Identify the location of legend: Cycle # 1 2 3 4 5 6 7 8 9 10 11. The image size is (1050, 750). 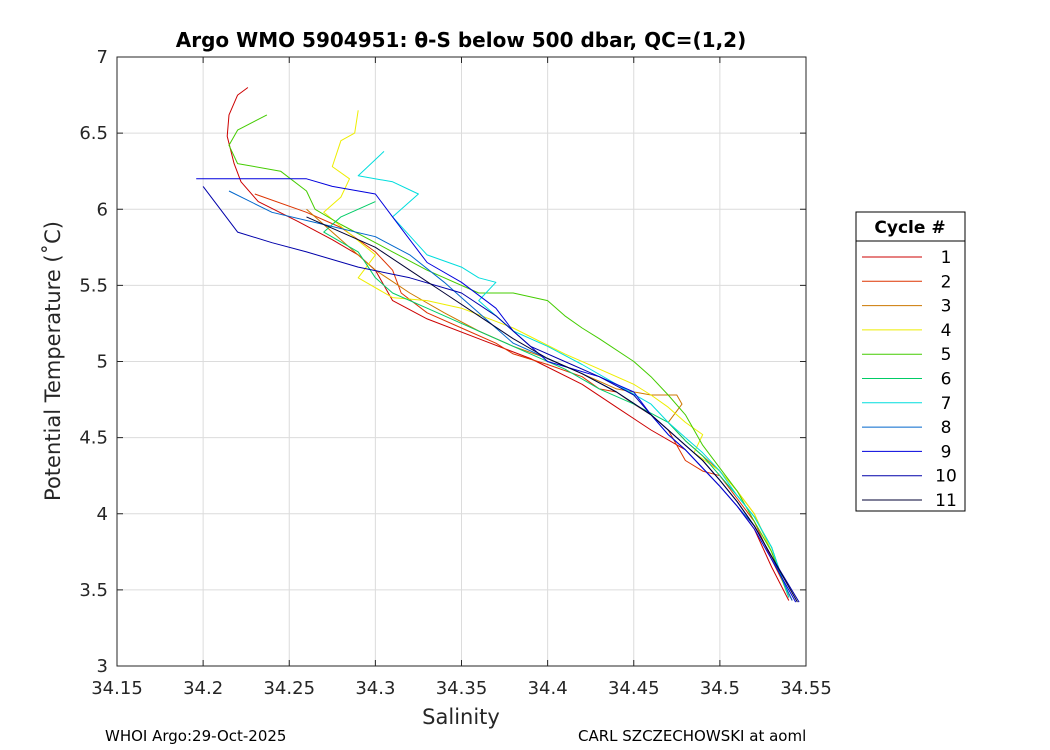
(910, 361).